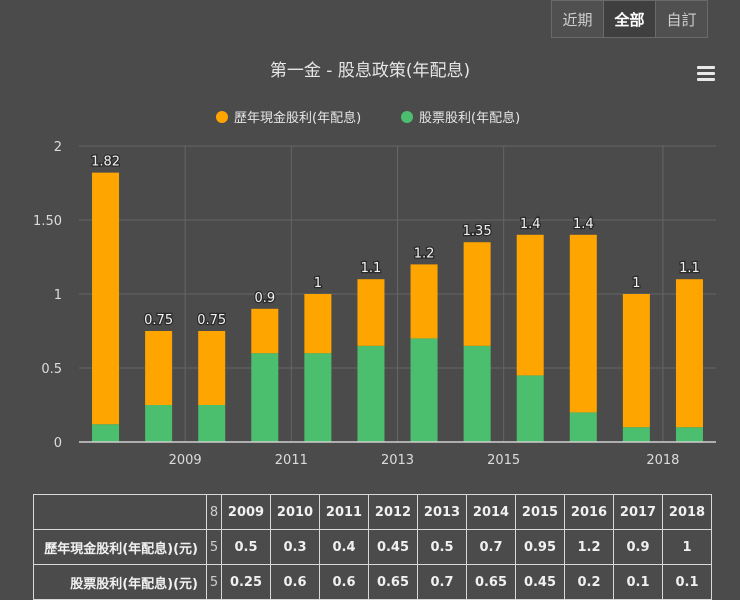 Image resolution: width=740 pixels, height=600 pixels. I want to click on table-year-header: 2012, so click(393, 512).